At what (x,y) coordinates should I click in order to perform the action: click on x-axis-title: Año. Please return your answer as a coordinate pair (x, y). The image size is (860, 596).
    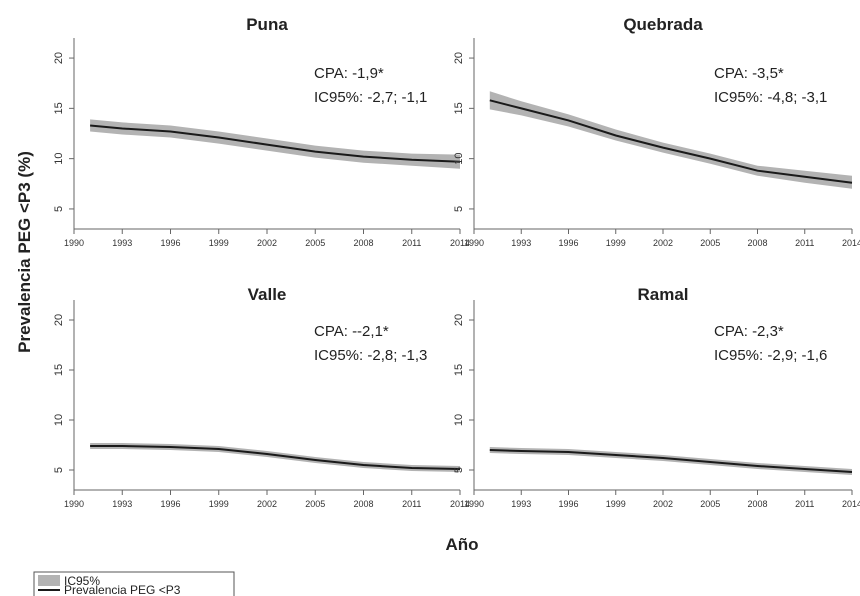
    Looking at the image, I should click on (461, 544).